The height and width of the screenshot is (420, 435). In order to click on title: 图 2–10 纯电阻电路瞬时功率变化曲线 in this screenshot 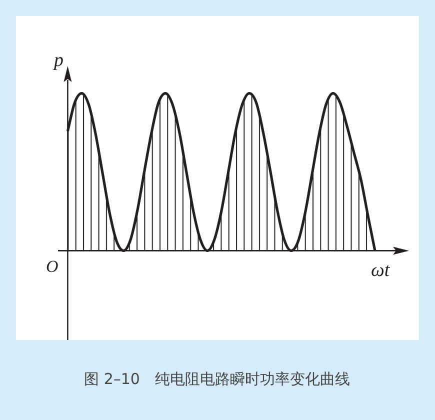, I will do `click(217, 379)`.